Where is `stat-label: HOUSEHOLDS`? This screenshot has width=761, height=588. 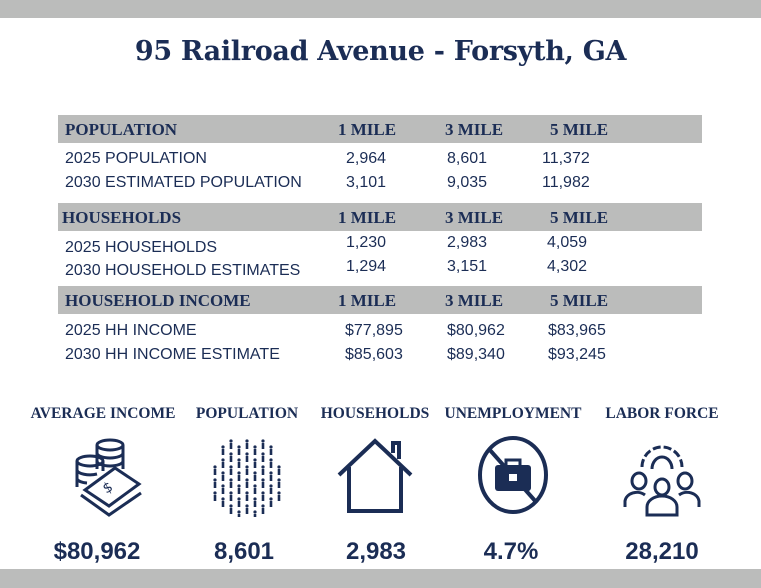
stat-label: HOUSEHOLDS is located at coordinates (375, 413).